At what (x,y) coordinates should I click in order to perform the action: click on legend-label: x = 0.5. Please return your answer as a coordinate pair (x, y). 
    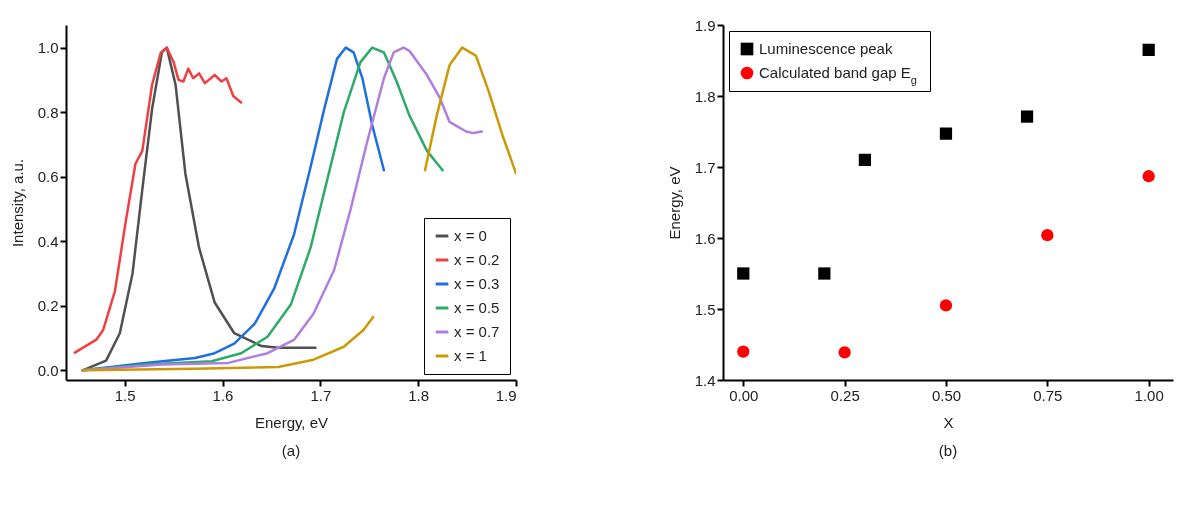
    Looking at the image, I should click on (477, 307).